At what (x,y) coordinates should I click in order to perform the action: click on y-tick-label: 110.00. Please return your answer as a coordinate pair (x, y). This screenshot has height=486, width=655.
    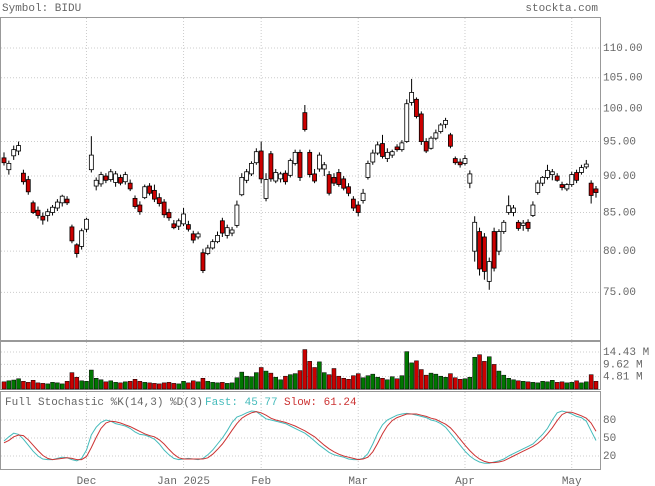
    Looking at the image, I should click on (623, 49).